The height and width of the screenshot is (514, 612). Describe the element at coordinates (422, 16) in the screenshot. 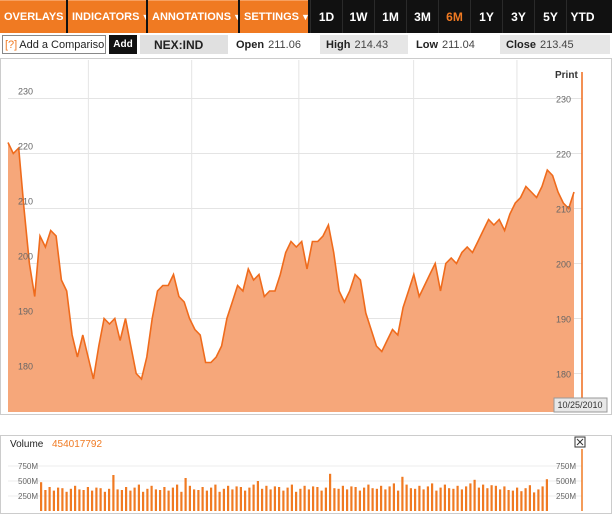

I see `range-3m-button: 3M` at that location.